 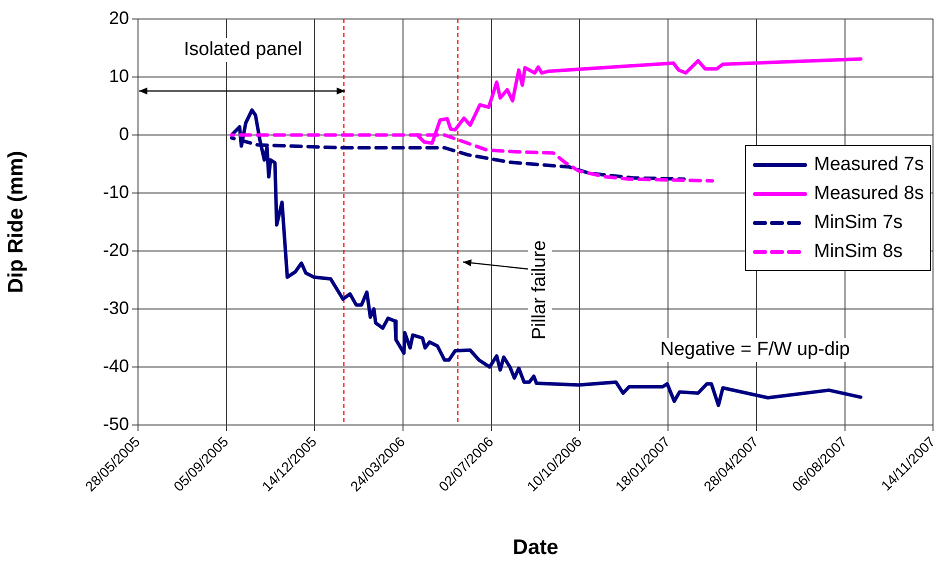 I want to click on y-tick-label: -40, so click(x=115, y=366).